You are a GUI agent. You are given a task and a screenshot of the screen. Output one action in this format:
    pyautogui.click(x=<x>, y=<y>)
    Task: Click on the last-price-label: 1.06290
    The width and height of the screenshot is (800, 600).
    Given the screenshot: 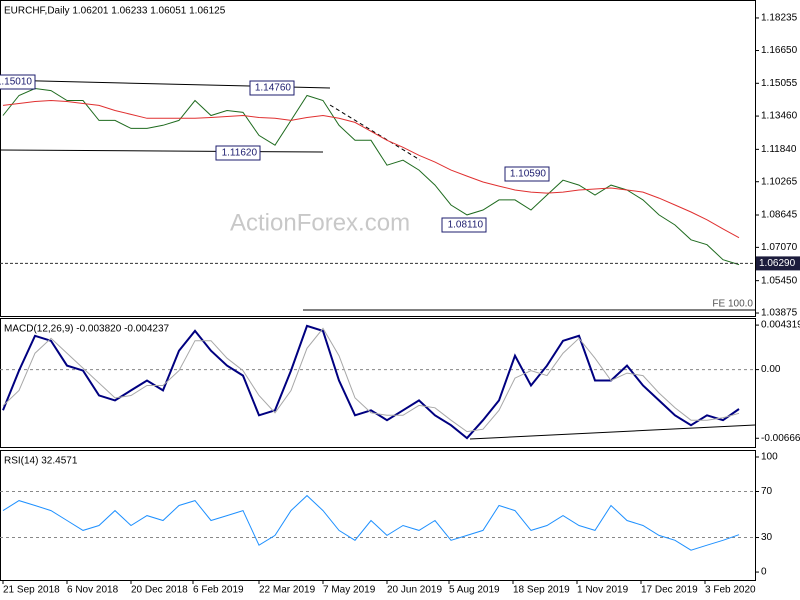 What is the action you would take?
    pyautogui.click(x=777, y=263)
    